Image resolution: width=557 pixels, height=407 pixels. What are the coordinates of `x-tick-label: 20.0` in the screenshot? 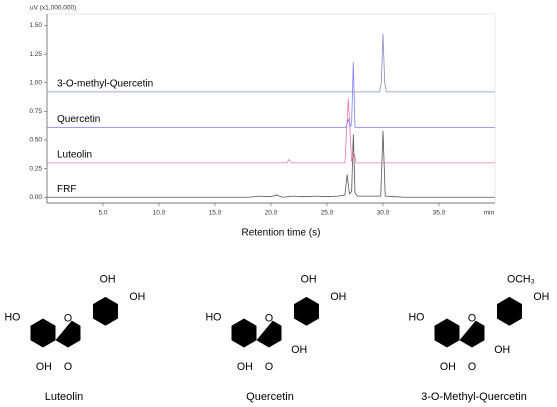 It's located at (271, 213).